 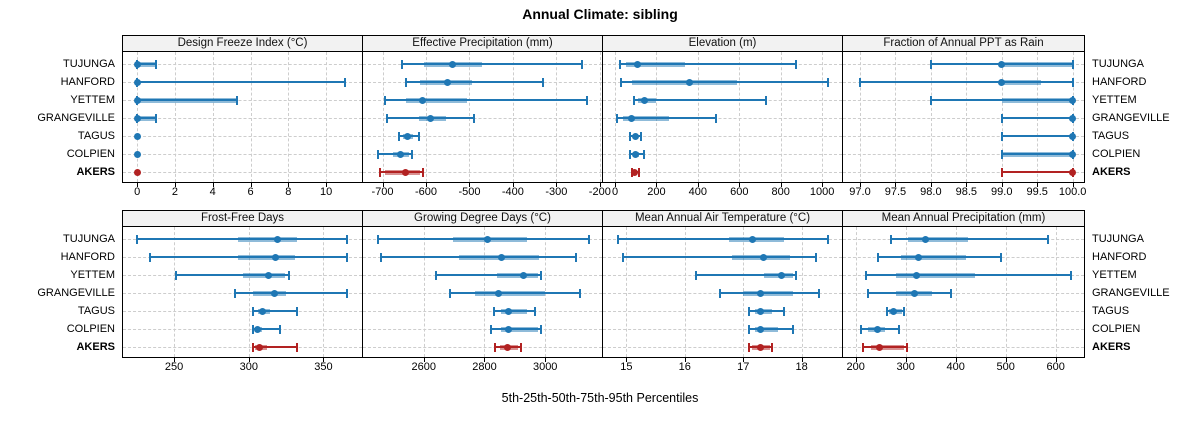 I want to click on tick-label: -500, so click(x=469, y=192).